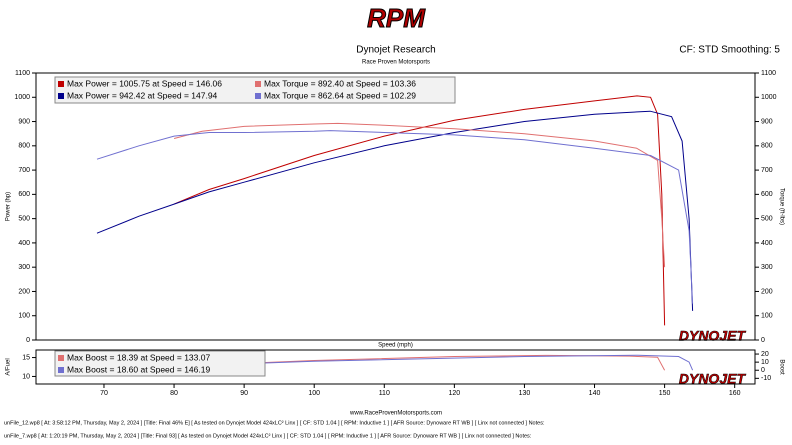  I want to click on y-tick-label: 700, so click(24, 170).